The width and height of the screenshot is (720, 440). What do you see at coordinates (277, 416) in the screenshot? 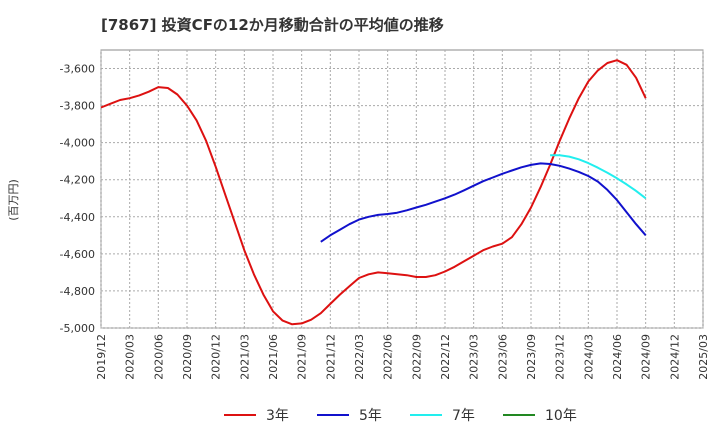
I see `legend-label: 3年` at bounding box center [277, 416].